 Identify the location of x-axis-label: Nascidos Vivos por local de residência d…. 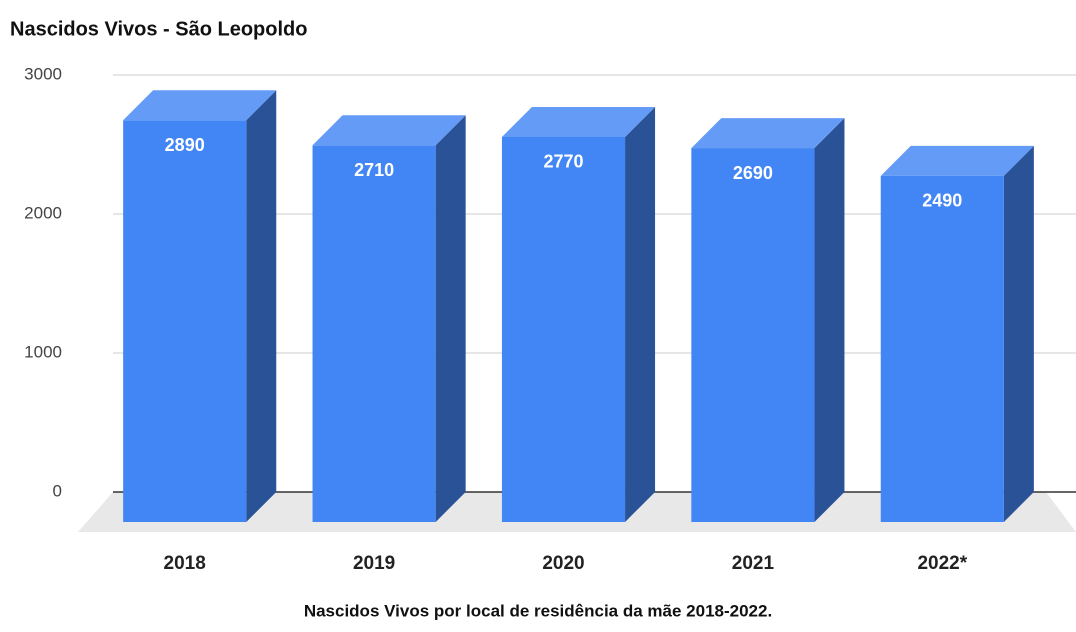
(538, 610).